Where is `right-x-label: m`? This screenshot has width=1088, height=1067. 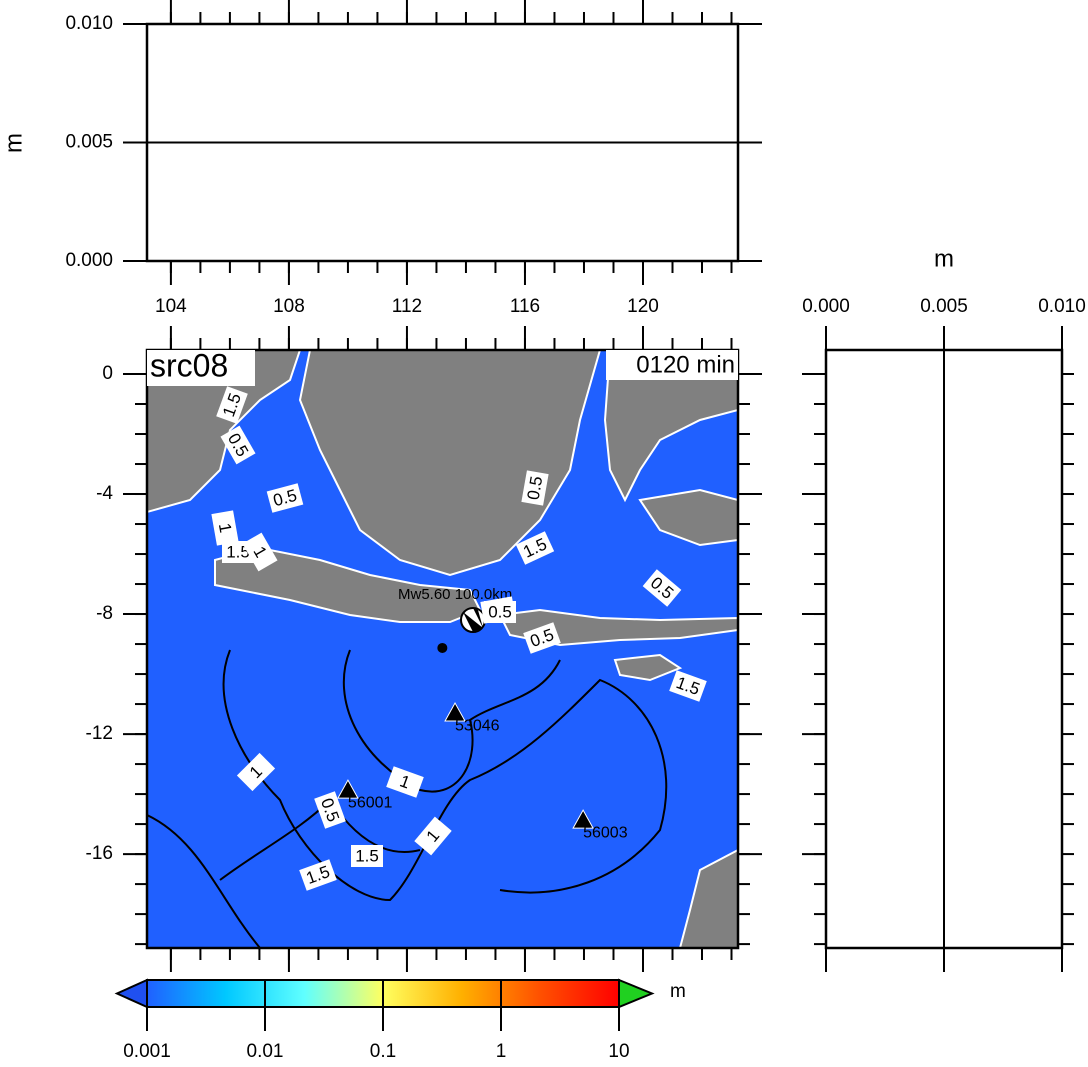
right-x-label: m is located at coordinates (944, 258).